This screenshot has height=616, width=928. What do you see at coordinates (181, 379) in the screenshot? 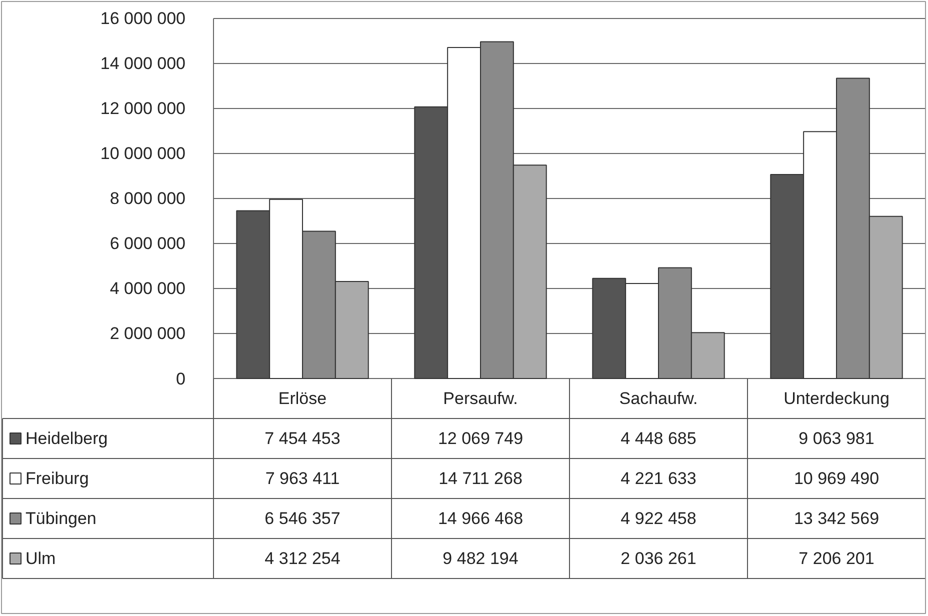
I see `y-tick-label: 0` at bounding box center [181, 379].